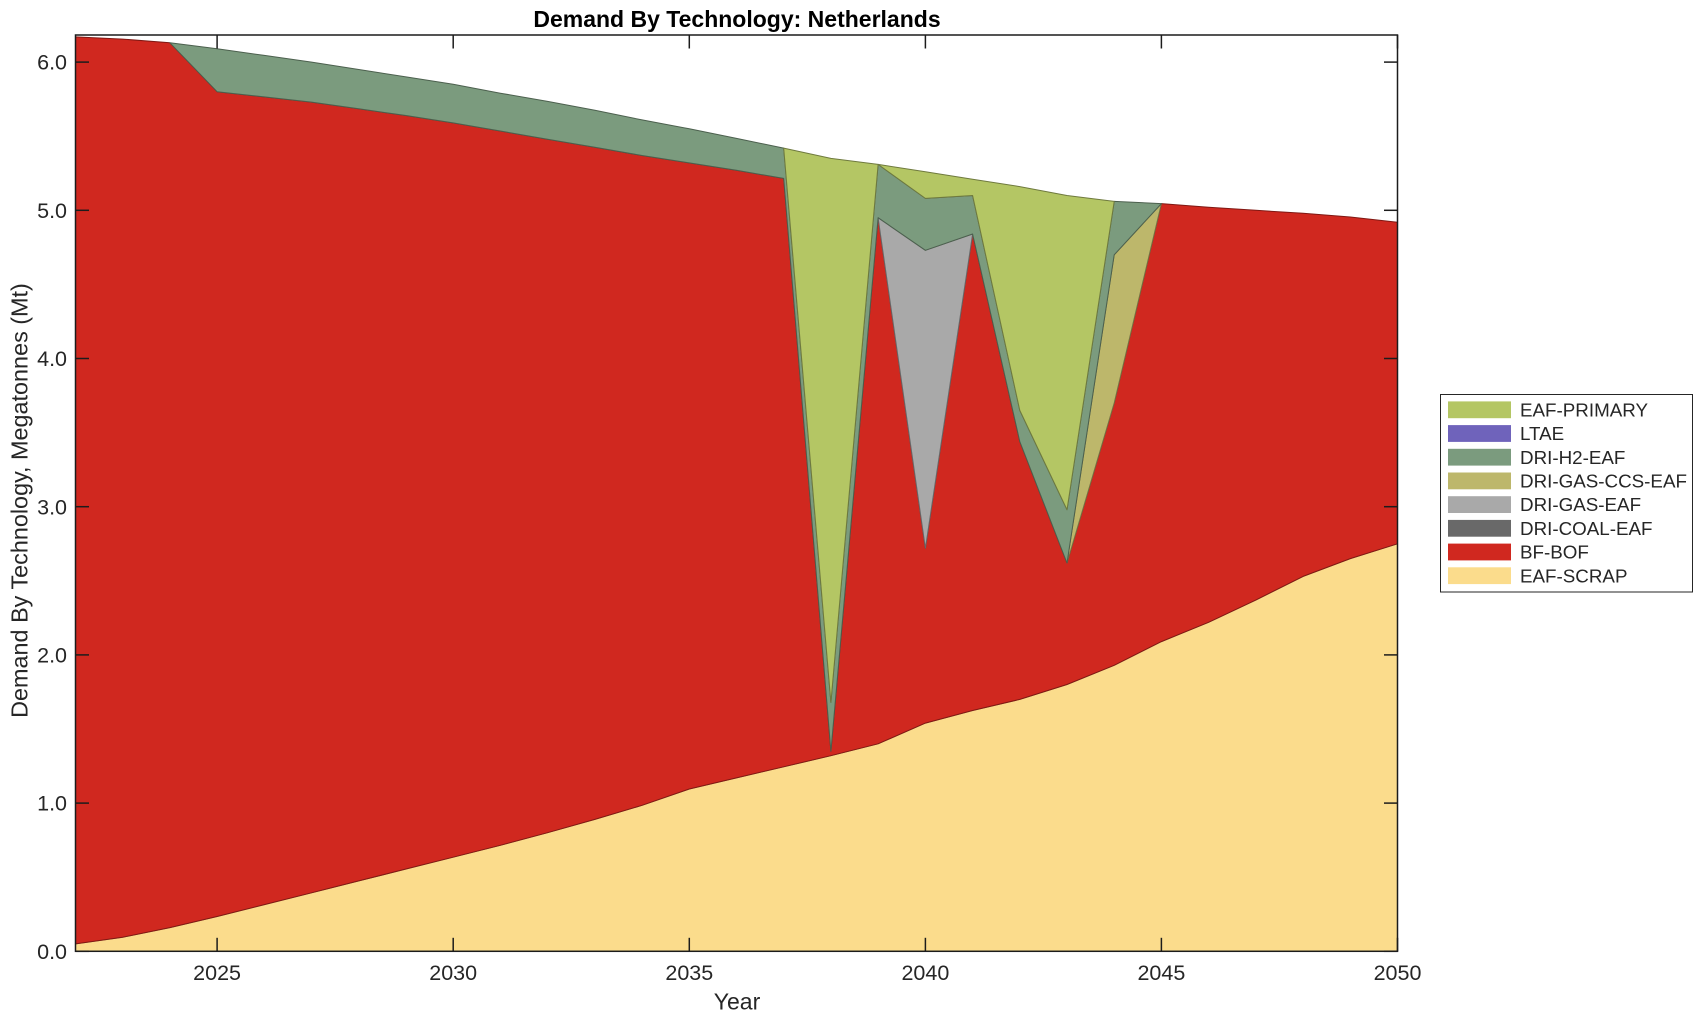 The height and width of the screenshot is (1020, 1703). Describe the element at coordinates (1586, 528) in the screenshot. I see `svg-text: DRI-COAL-EAF` at that location.